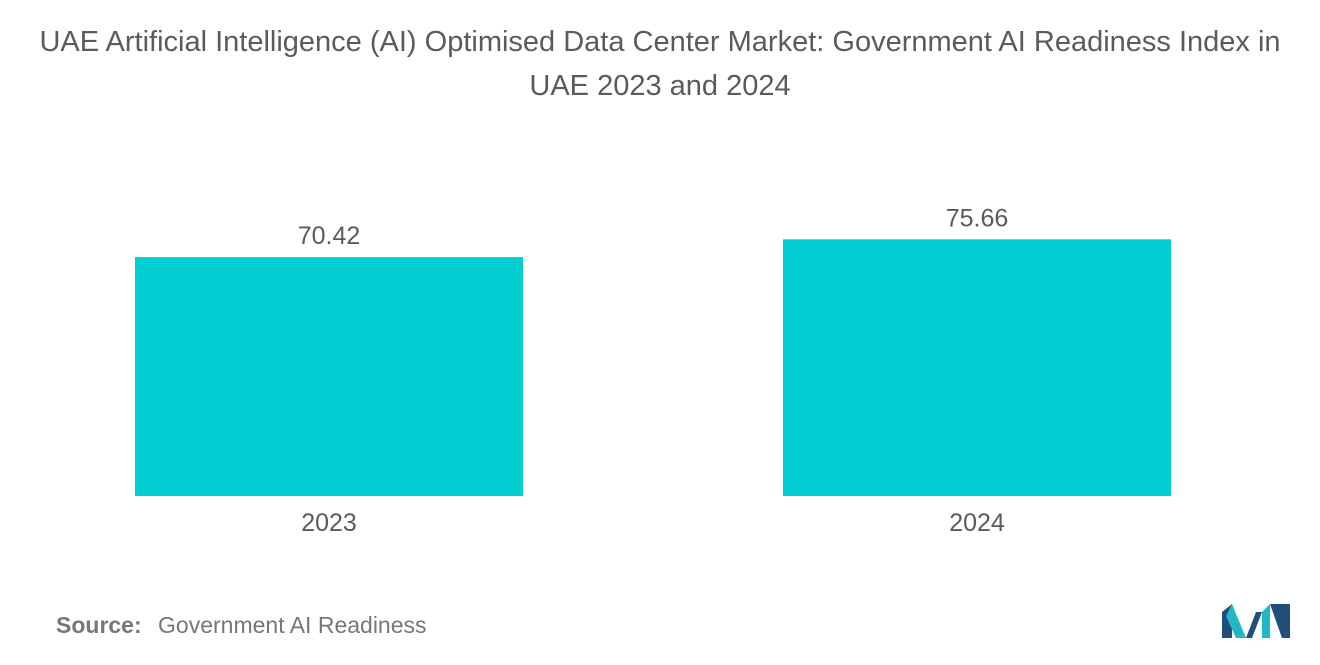  Describe the element at coordinates (1280, 621) in the screenshot. I see `logo-right-diagonal` at that location.